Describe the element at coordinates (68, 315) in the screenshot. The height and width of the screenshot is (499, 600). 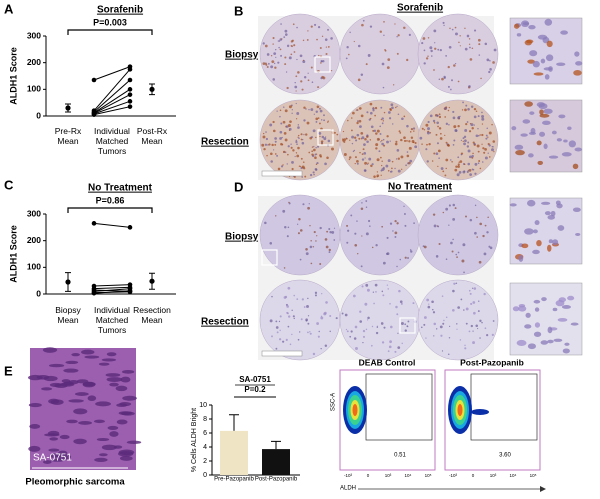
I see `x-tick-label: Biopsy Mean` at that location.